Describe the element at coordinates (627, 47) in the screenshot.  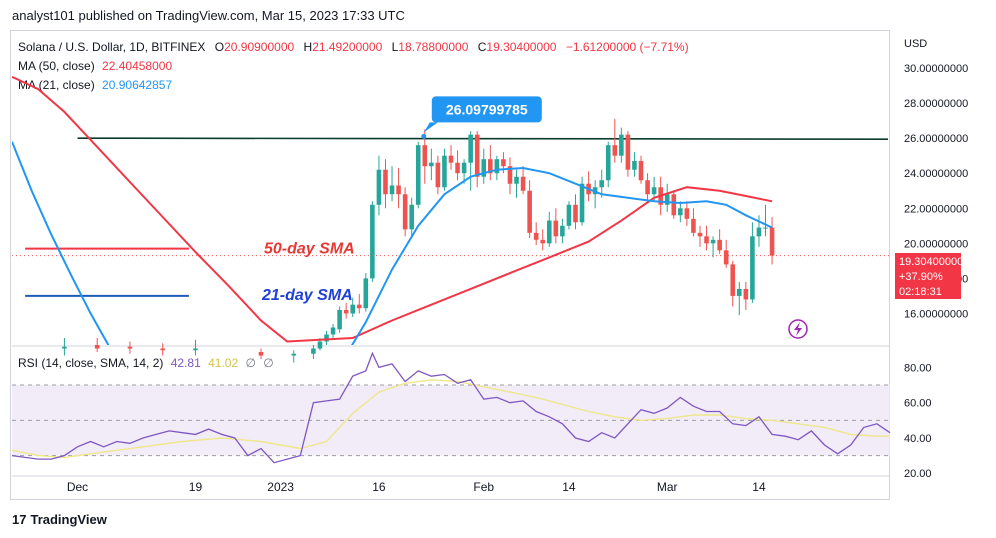
I see `change-value: −1.61200000 (−7.71%)` at that location.